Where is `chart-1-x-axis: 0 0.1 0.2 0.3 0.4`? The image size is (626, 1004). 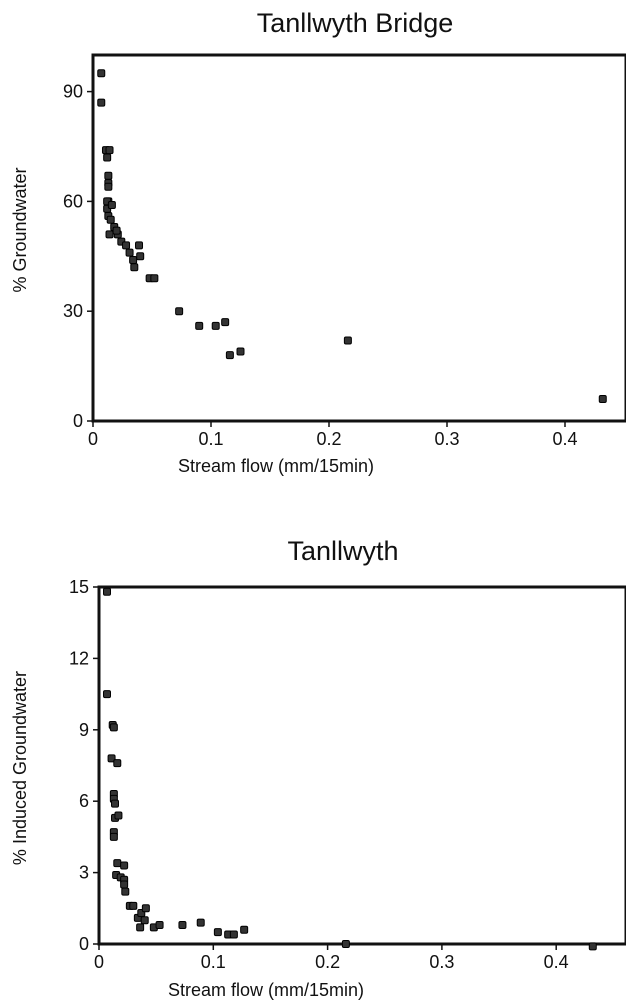
chart-1-x-axis: 0 0.1 0.2 0.3 0.4 is located at coordinates (333, 435).